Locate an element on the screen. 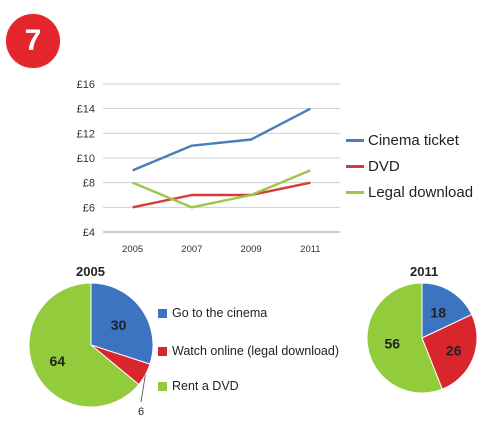 The image size is (485, 425). question-number-badge: 7 is located at coordinates (33, 41).